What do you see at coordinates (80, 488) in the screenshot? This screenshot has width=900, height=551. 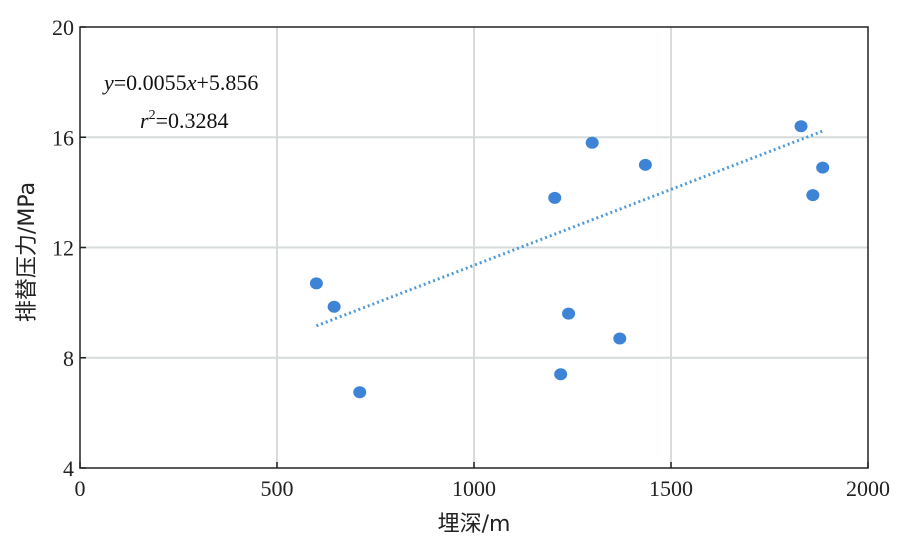 I see `x-tick-label: 0` at bounding box center [80, 488].